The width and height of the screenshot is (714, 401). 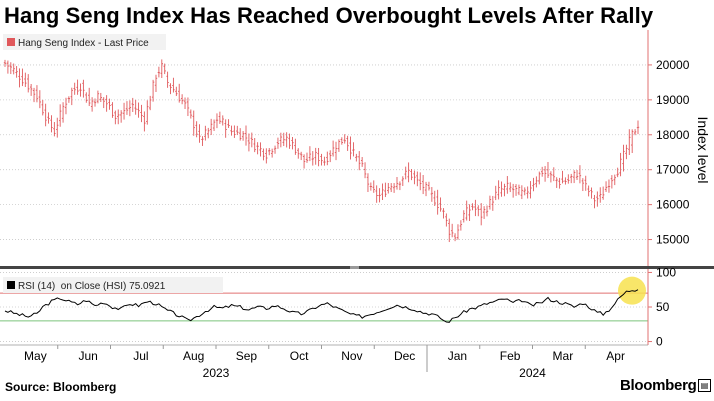 I want to click on price-tick-label: 20000, so click(x=673, y=65).